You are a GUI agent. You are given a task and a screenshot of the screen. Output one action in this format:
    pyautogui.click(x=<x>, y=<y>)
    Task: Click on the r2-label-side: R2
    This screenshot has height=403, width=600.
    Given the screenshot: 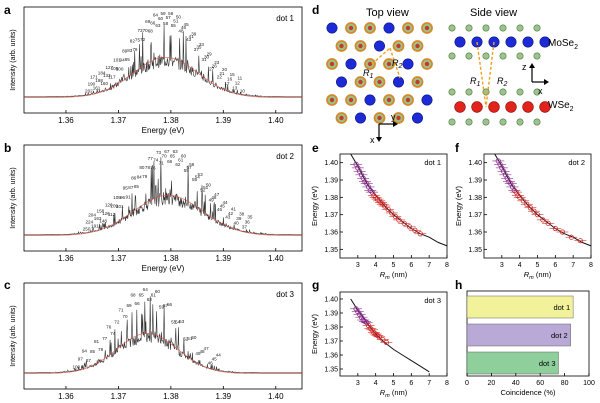 What is the action you would take?
    pyautogui.click(x=502, y=82)
    